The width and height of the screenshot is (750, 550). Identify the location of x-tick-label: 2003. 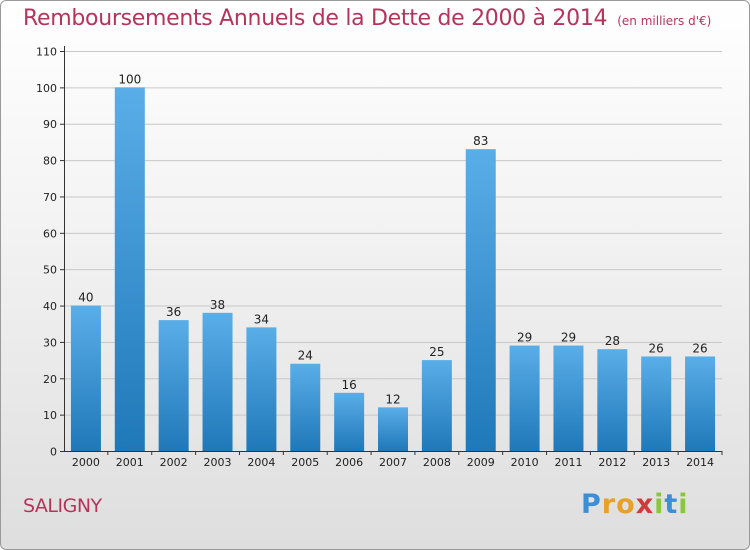
(218, 462).